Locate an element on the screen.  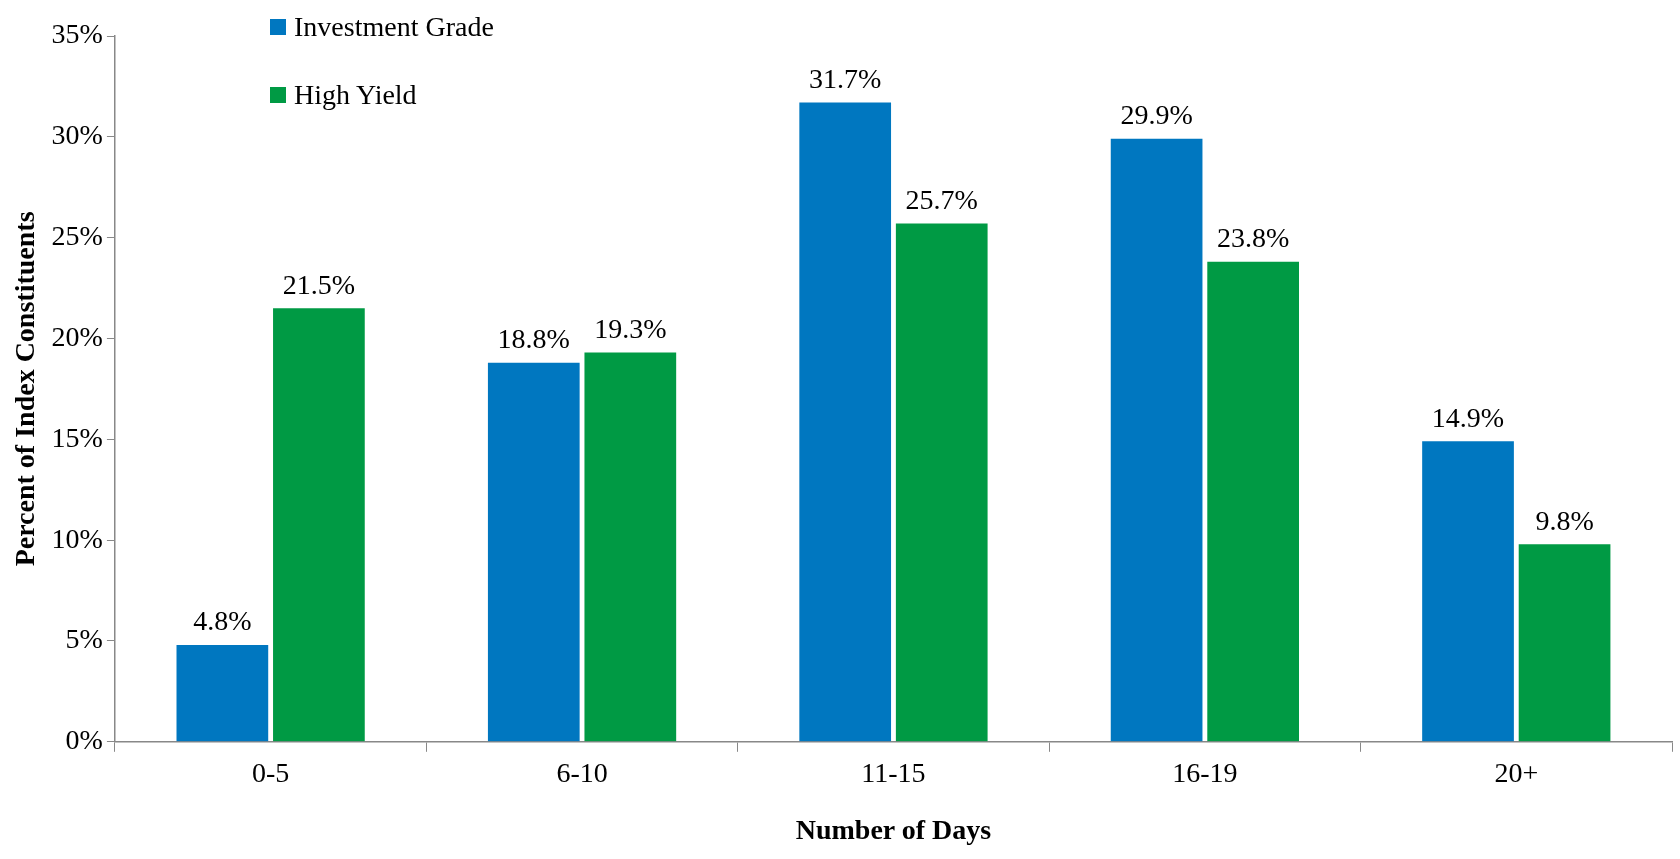
data-label: 4.8% is located at coordinates (222, 621).